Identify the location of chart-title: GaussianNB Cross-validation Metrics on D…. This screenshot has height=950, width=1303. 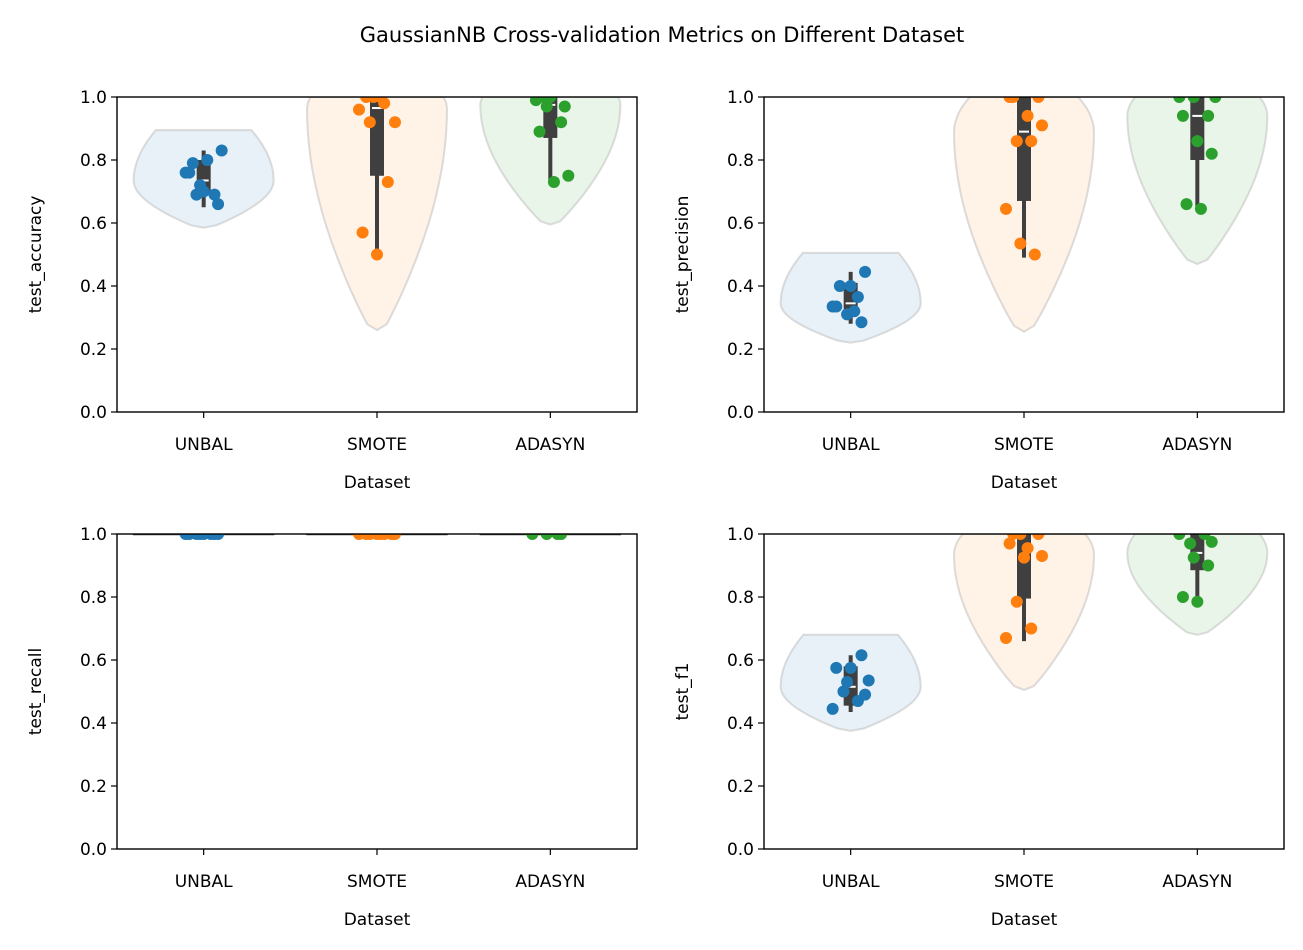
(662, 35).